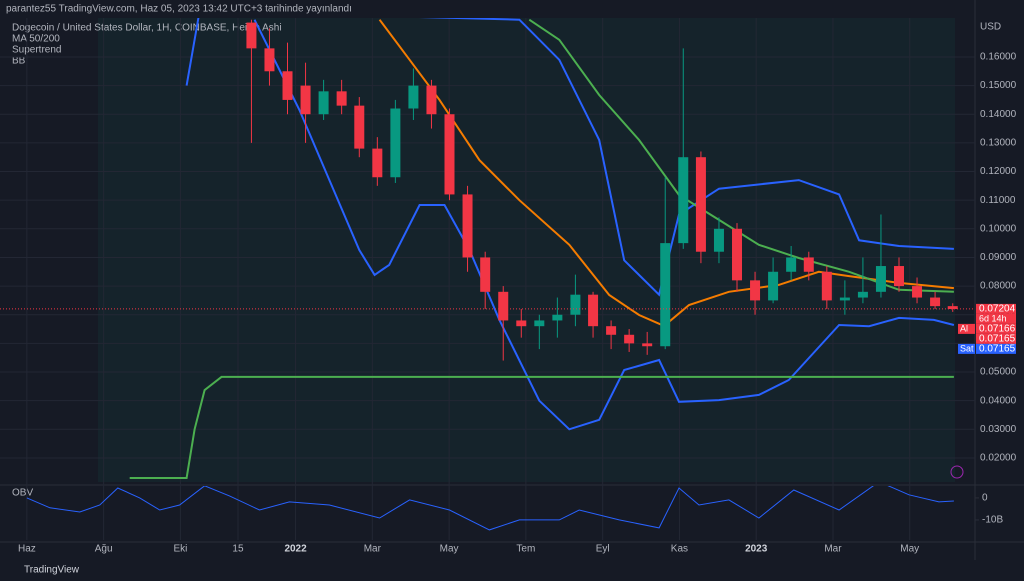 The height and width of the screenshot is (581, 1024). What do you see at coordinates (525, 549) in the screenshot?
I see `x-tick-label: Tem` at bounding box center [525, 549].